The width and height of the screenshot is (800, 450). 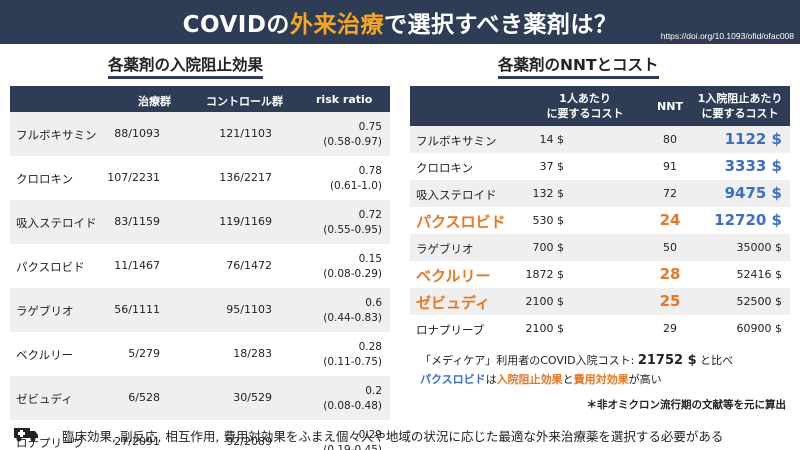 I want to click on table-row: 吸入ステロイド 83/1159 119/1169 0.72 (0.55-0.95), so click(x=200, y=222).